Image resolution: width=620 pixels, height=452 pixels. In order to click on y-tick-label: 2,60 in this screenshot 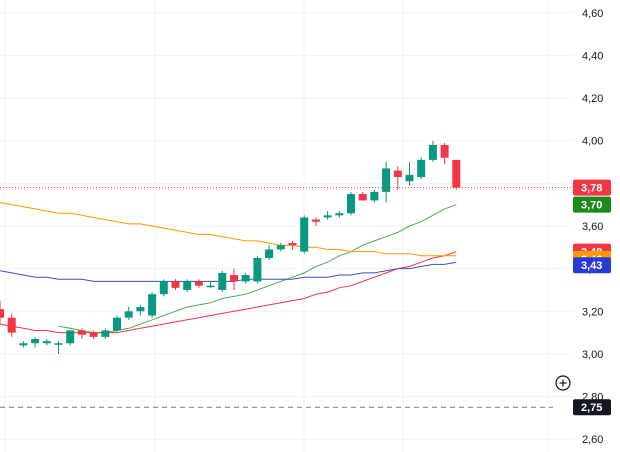, I will do `click(592, 440)`.